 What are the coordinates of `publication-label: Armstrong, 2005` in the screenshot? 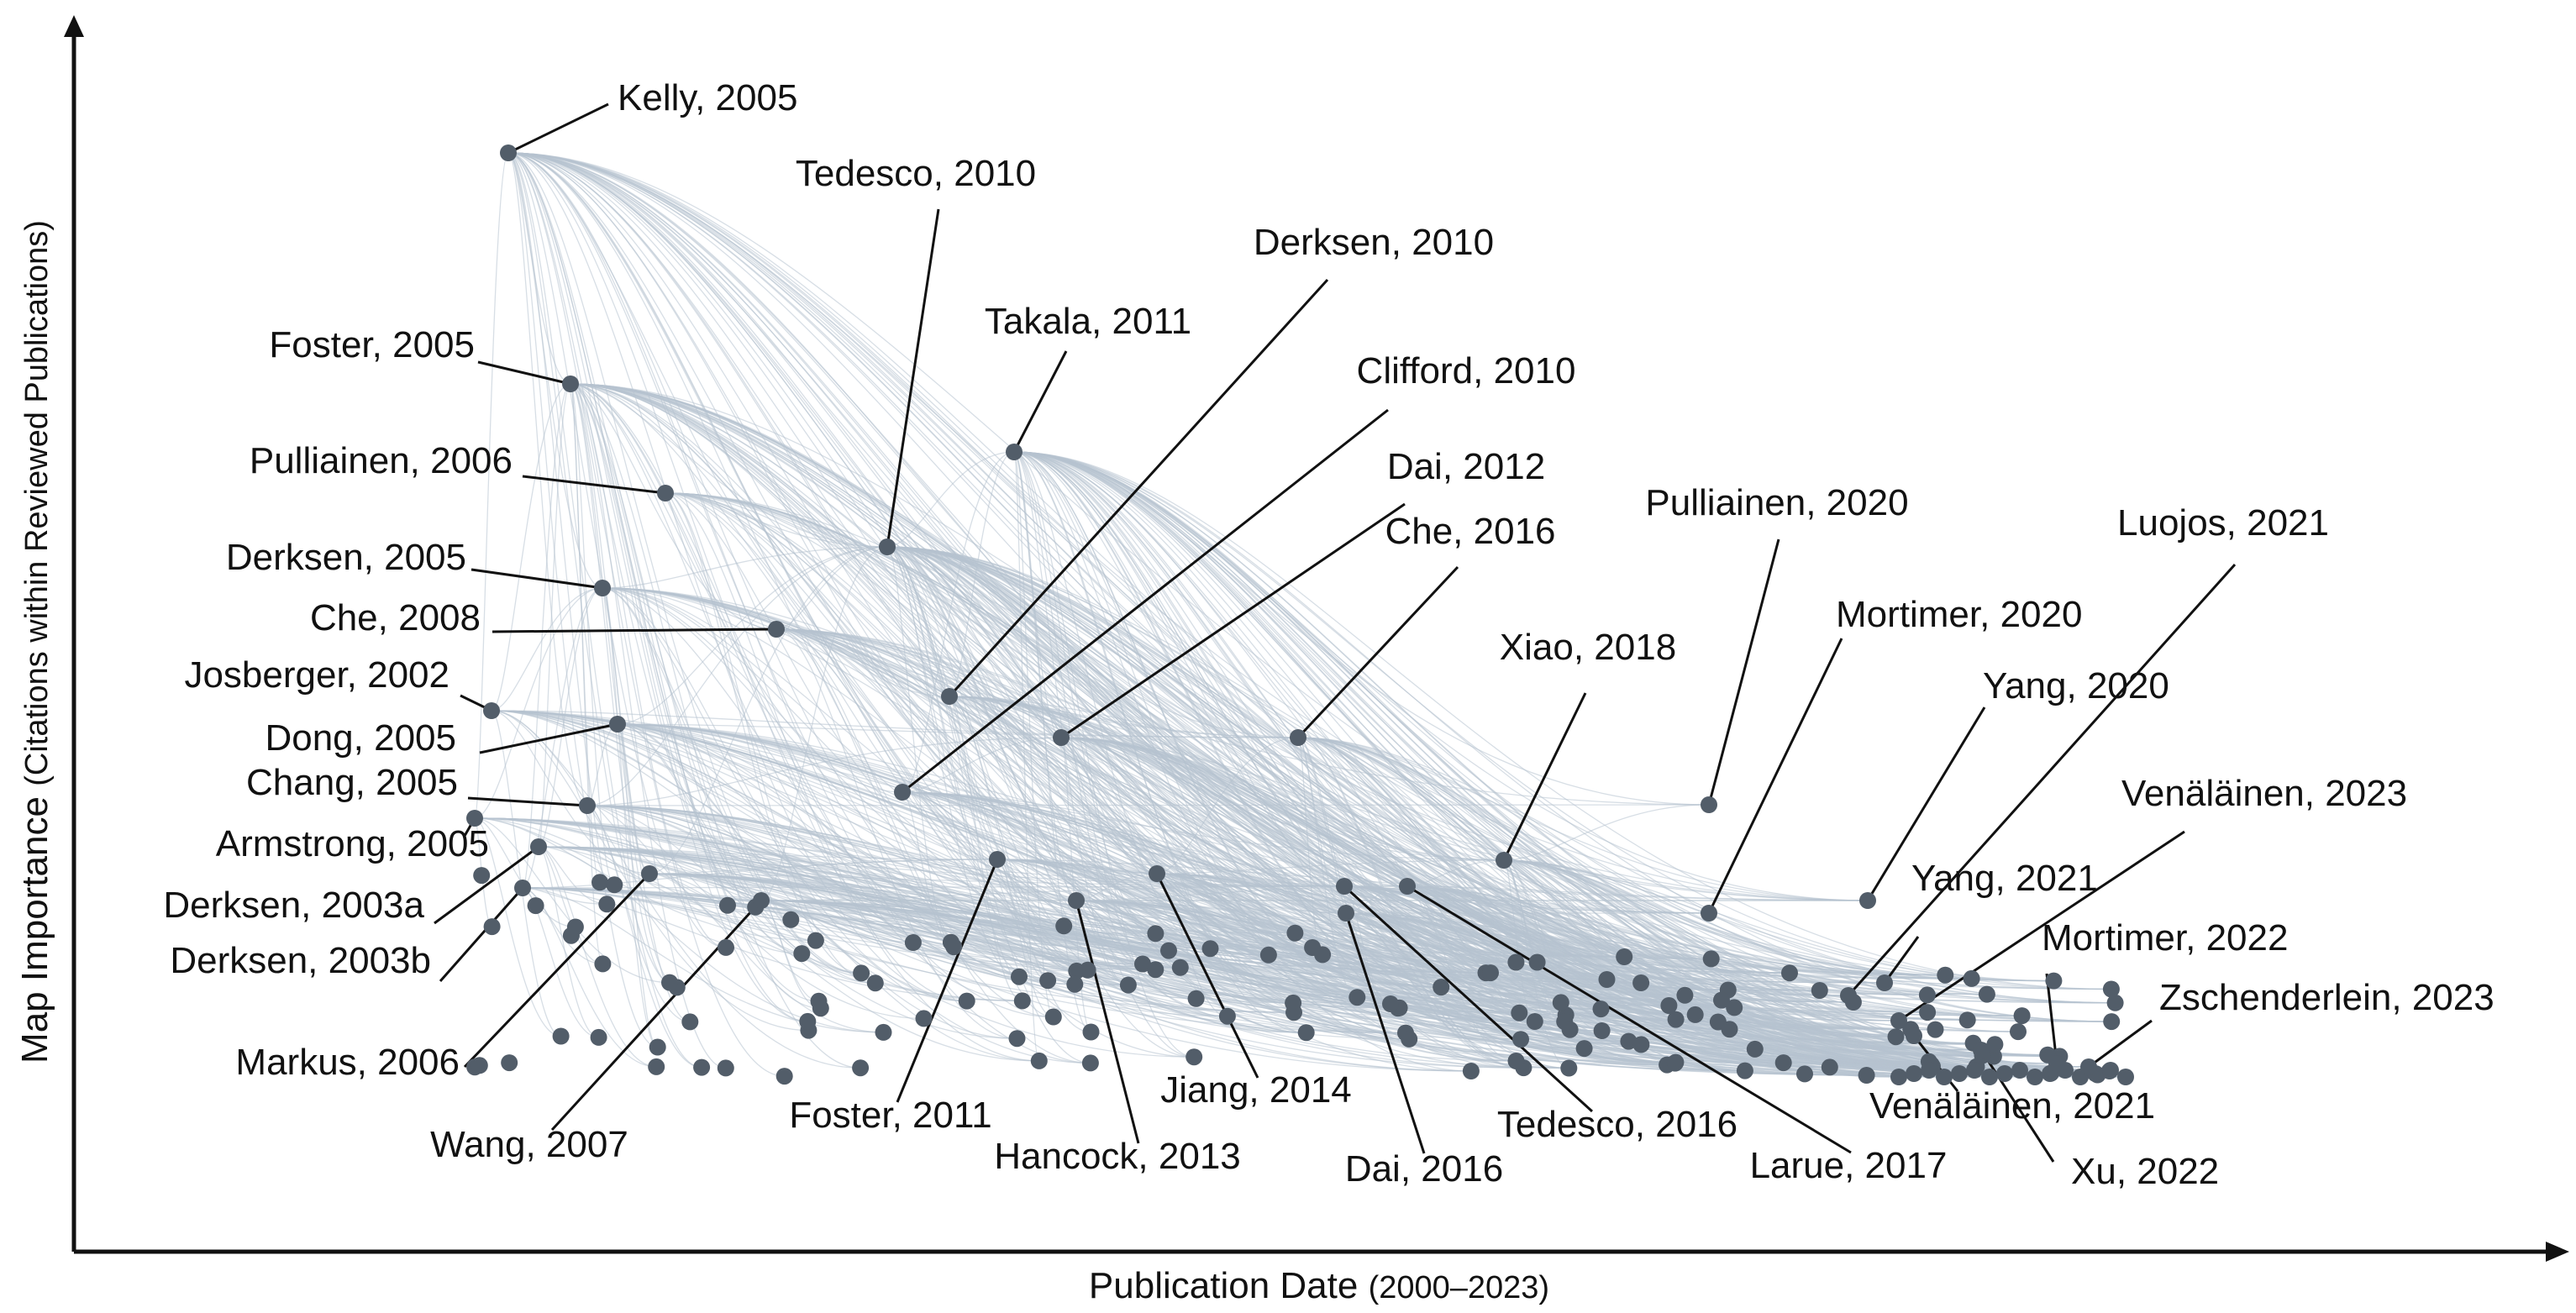 It's located at (352, 843).